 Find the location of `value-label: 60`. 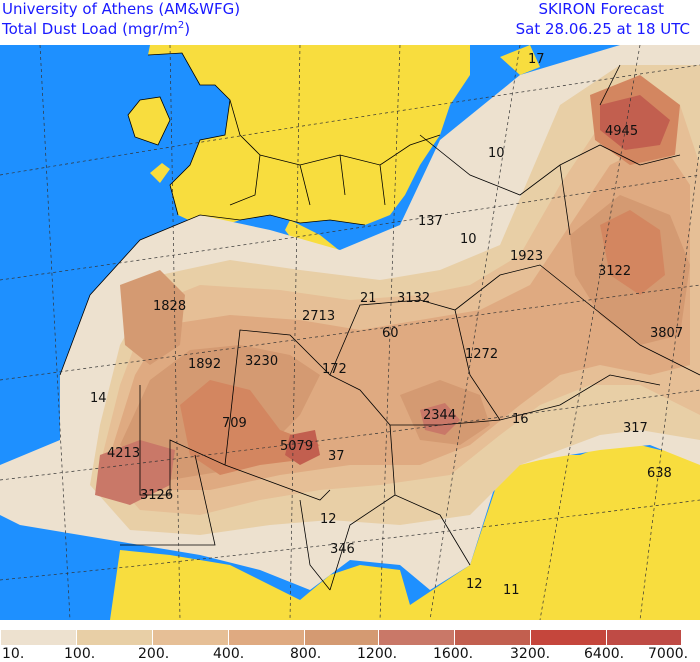

value-label: 60 is located at coordinates (390, 333).